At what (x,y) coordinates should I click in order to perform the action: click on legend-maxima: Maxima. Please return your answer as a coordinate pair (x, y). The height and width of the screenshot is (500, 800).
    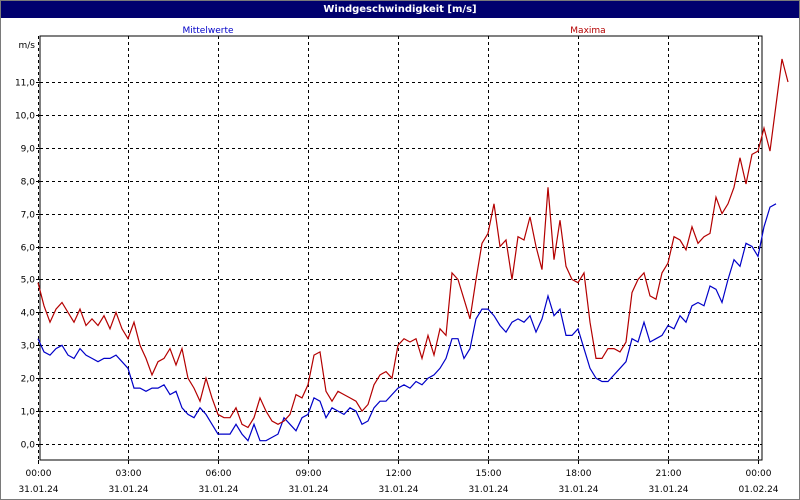
    Looking at the image, I should click on (587, 31).